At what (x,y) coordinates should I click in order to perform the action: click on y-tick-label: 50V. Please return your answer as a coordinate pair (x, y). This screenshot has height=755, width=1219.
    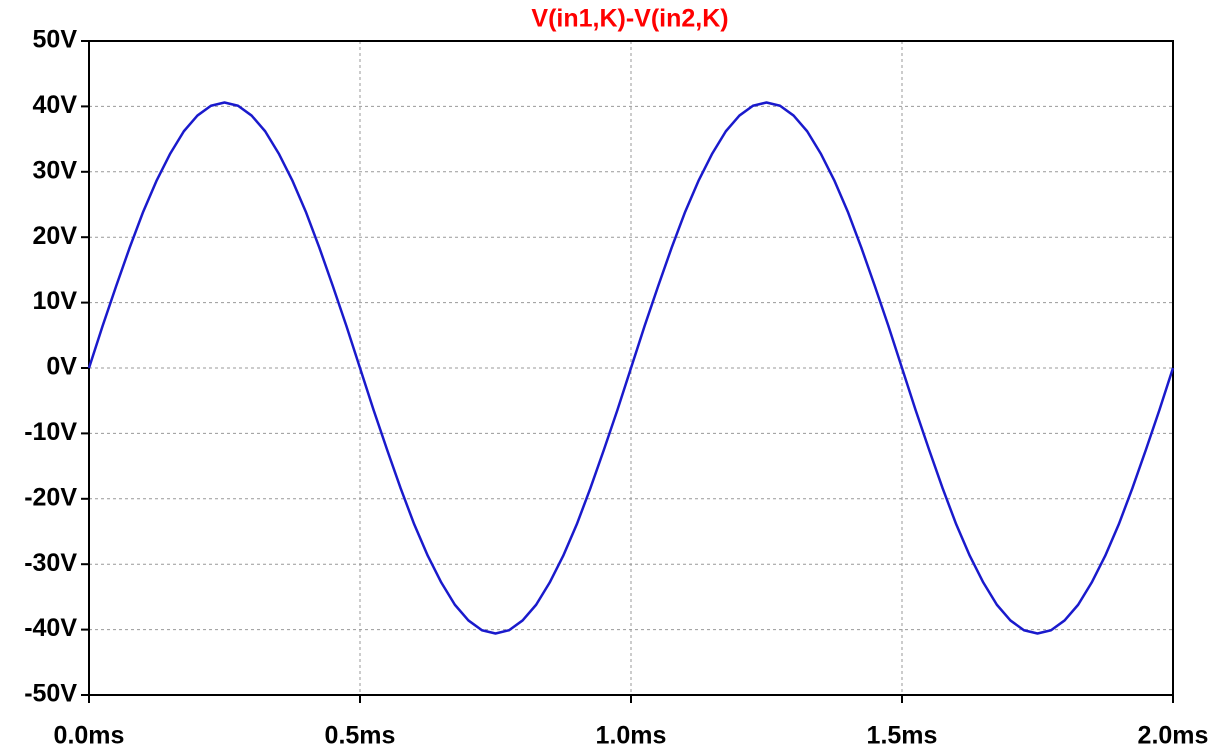
    Looking at the image, I should click on (55, 40).